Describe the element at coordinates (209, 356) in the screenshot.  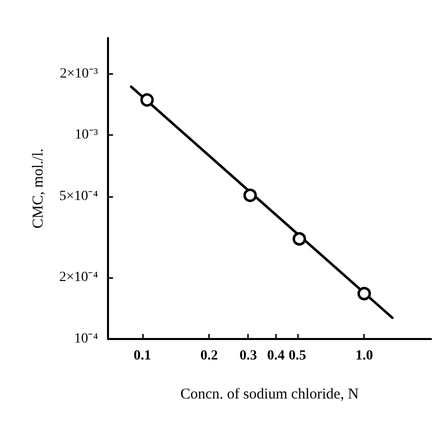
I see `x-tick-label: 0.2` at that location.